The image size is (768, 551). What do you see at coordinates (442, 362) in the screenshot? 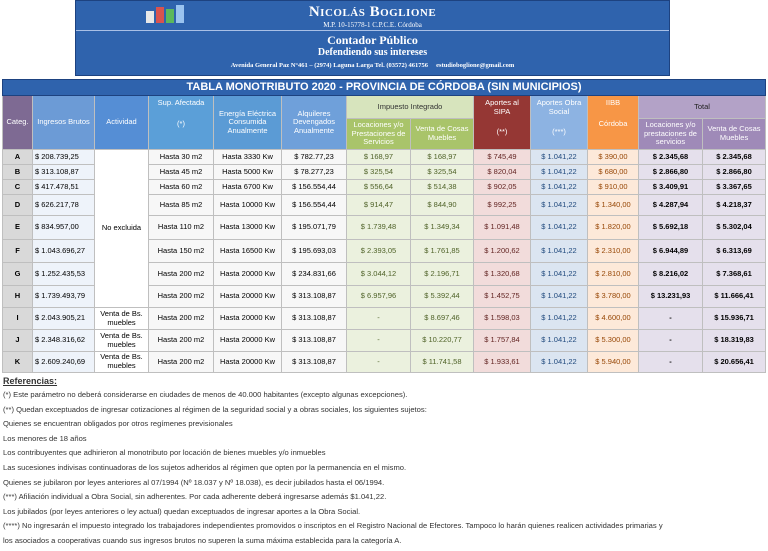
I see `table-cell: $ 11.741,58` at bounding box center [442, 362].